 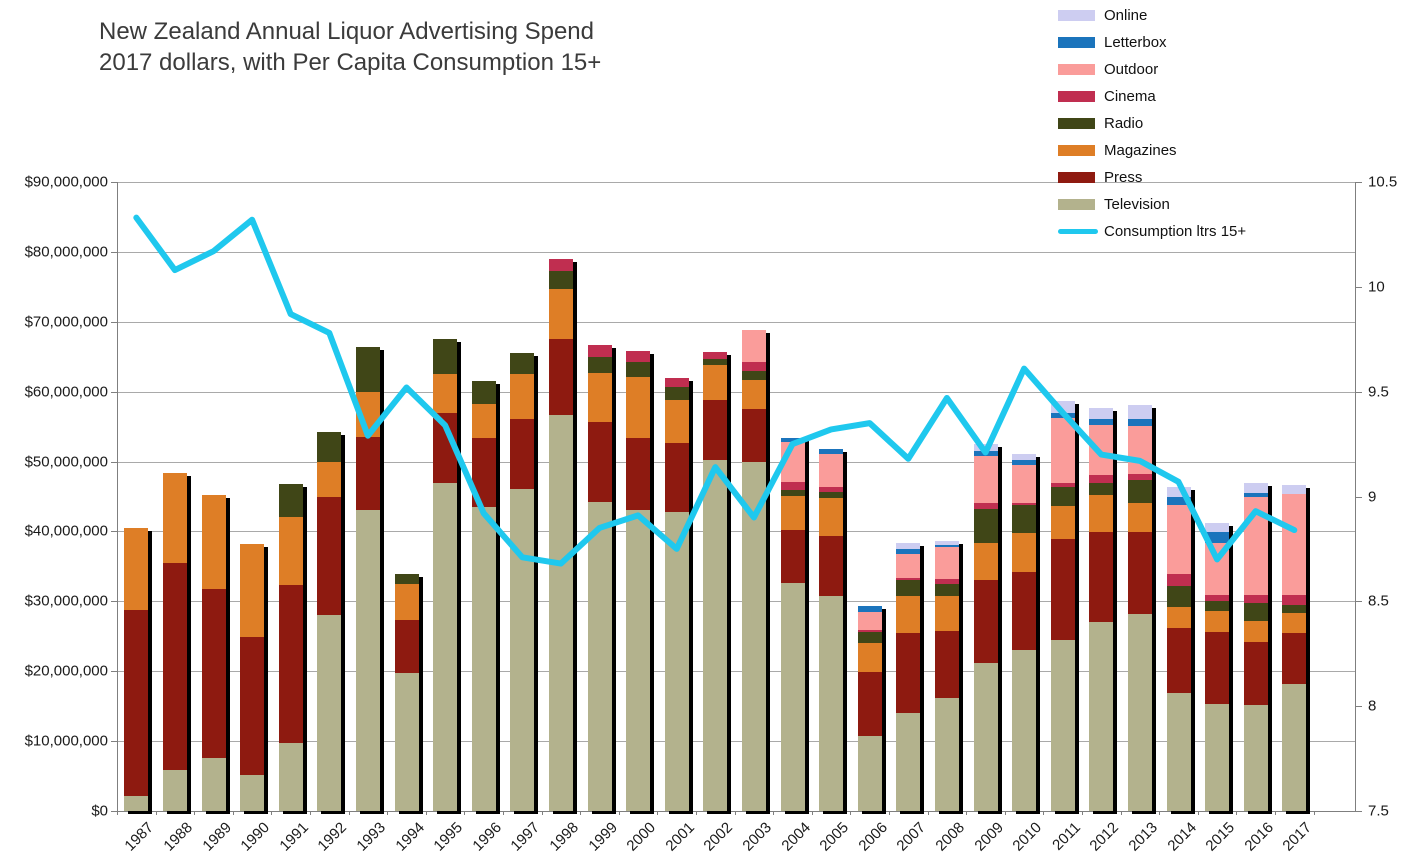 I want to click on bar-segment-2015-letterbox, so click(x=1217, y=538).